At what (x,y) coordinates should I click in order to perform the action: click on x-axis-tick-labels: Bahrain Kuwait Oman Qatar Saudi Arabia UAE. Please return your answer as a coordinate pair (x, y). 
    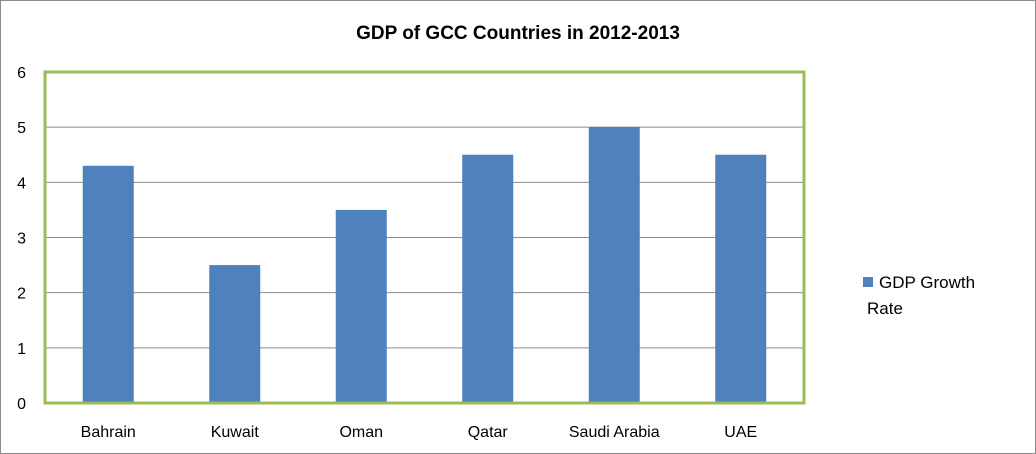
    Looking at the image, I should click on (419, 432).